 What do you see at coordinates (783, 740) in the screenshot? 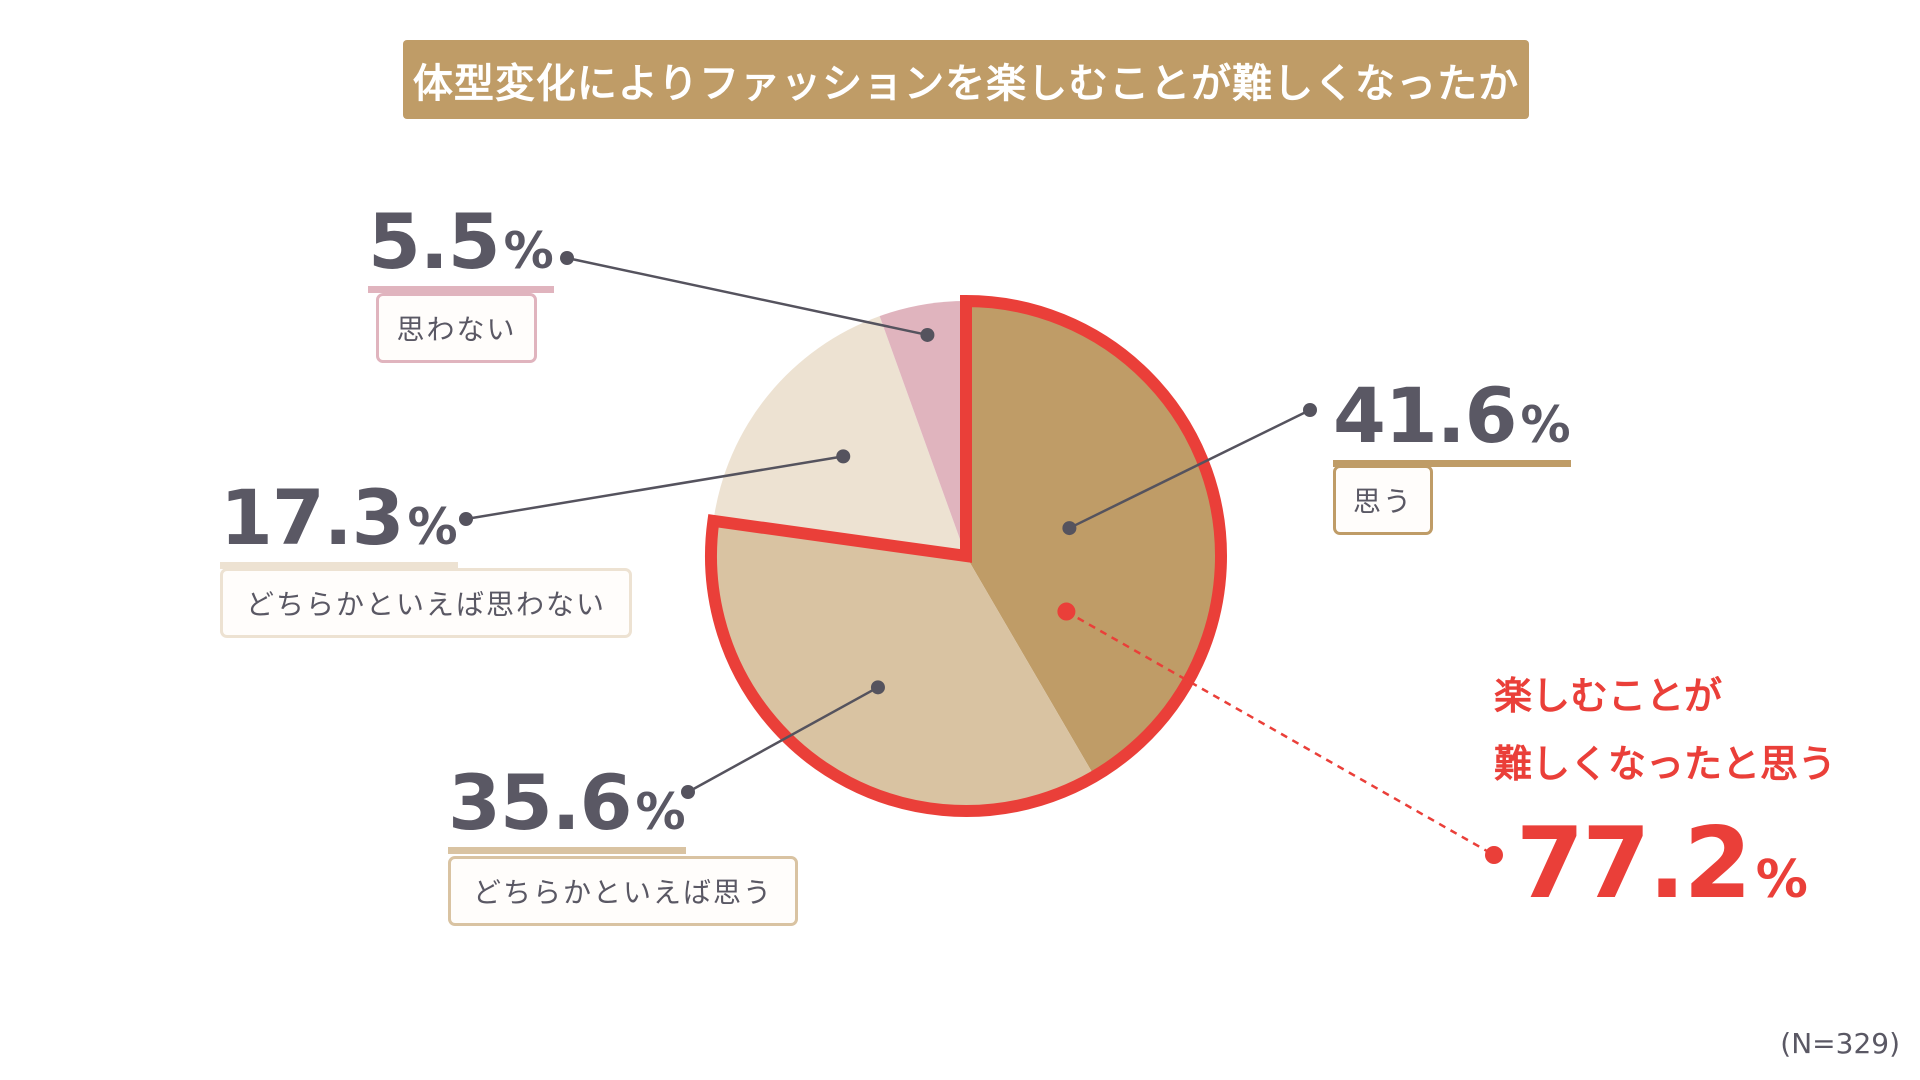
I see `leader-line-dochiraka-omou` at bounding box center [783, 740].